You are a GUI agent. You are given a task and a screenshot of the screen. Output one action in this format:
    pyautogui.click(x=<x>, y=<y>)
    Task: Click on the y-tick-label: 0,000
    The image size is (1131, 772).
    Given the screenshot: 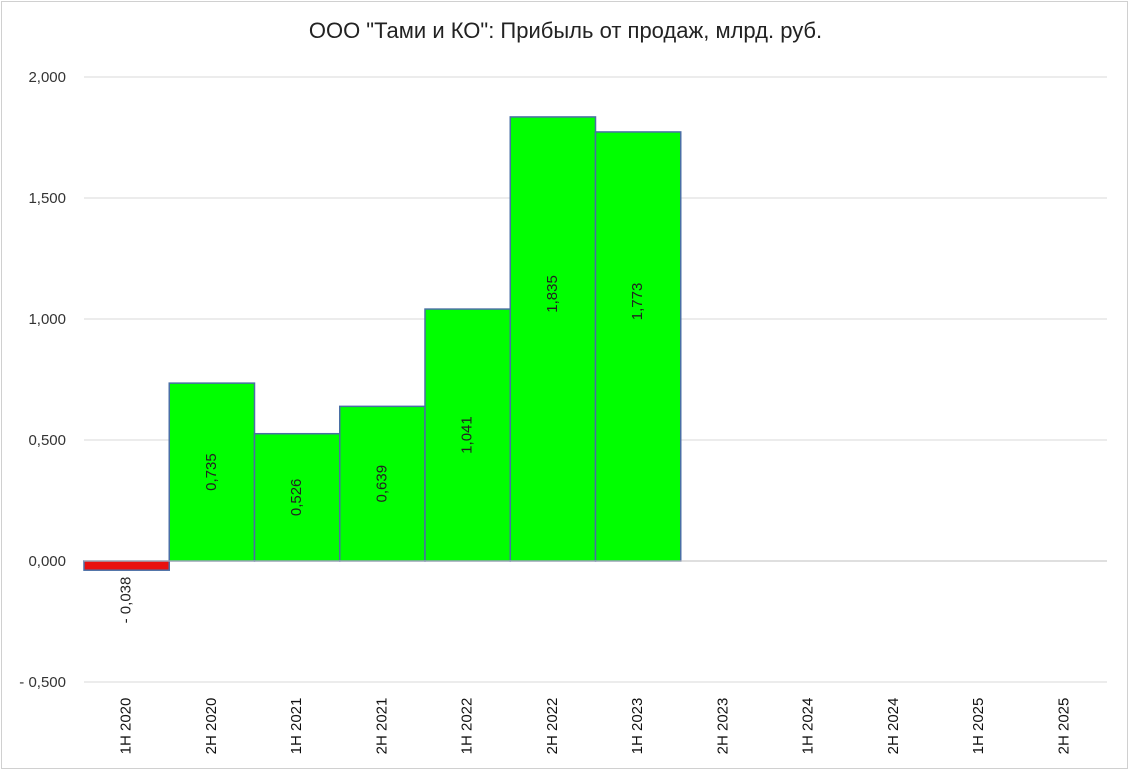 What is the action you would take?
    pyautogui.click(x=47, y=561)
    